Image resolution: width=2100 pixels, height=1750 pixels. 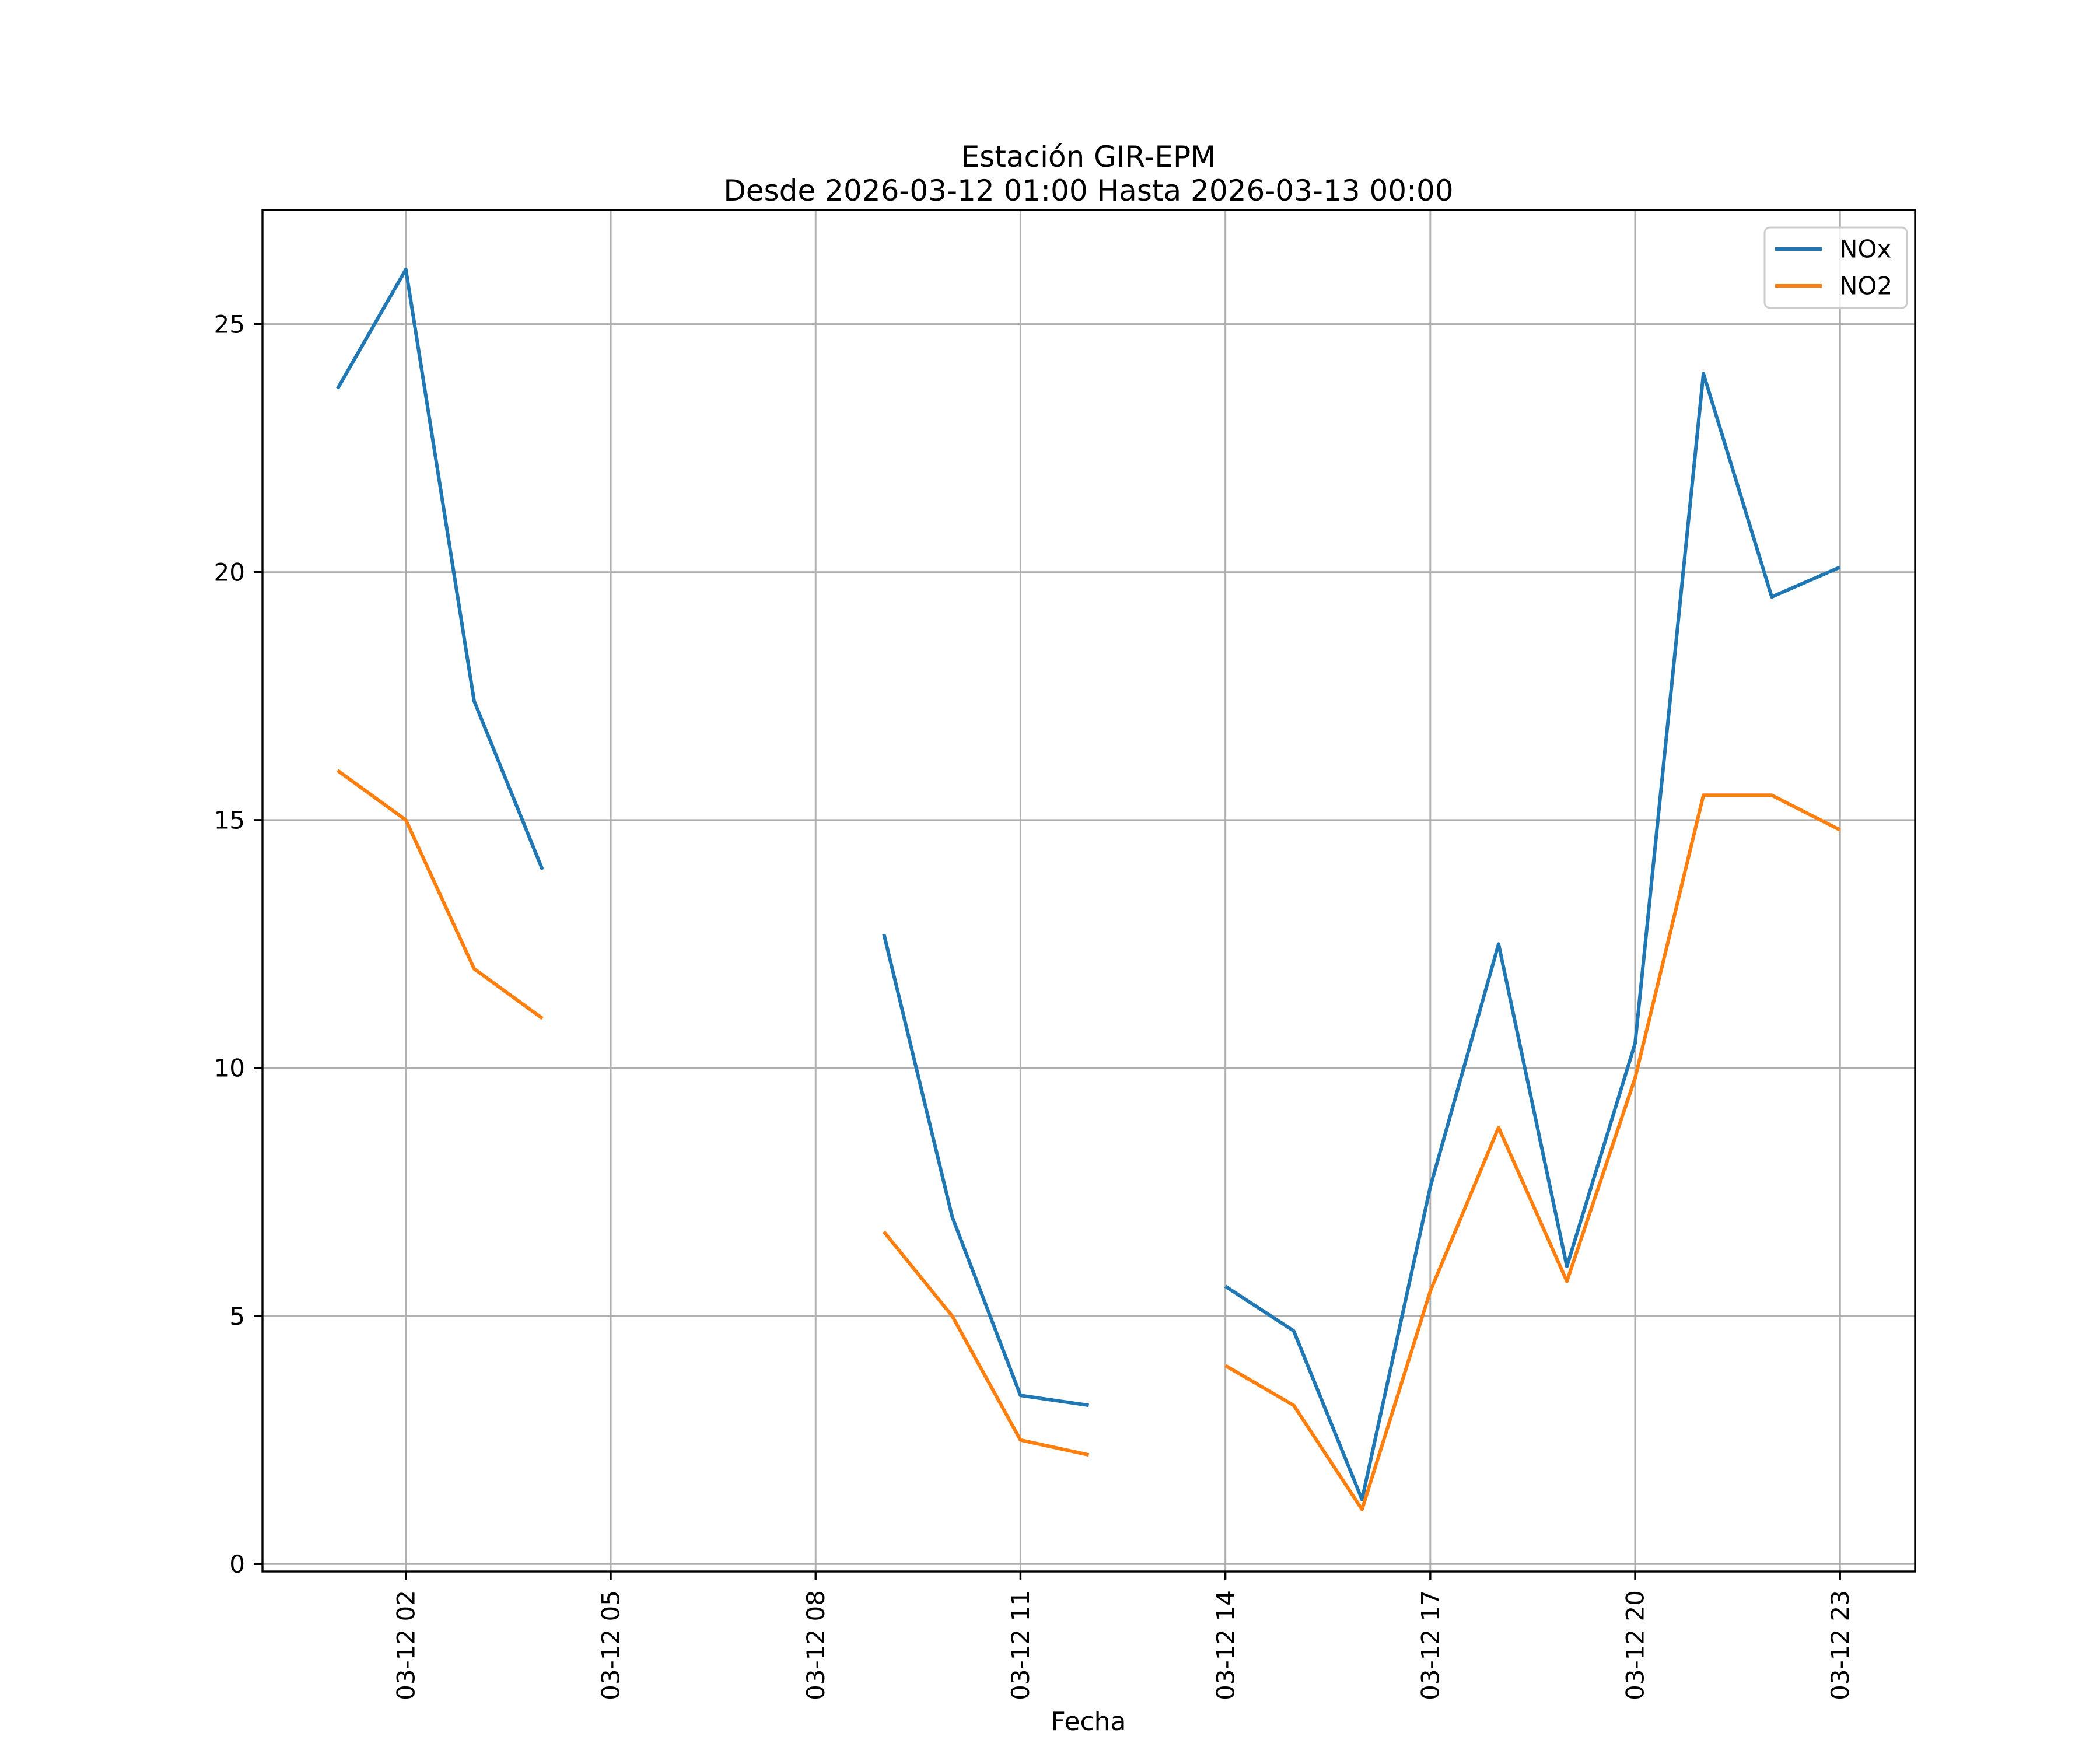 I want to click on y-tick-label: 20, so click(x=229, y=572).